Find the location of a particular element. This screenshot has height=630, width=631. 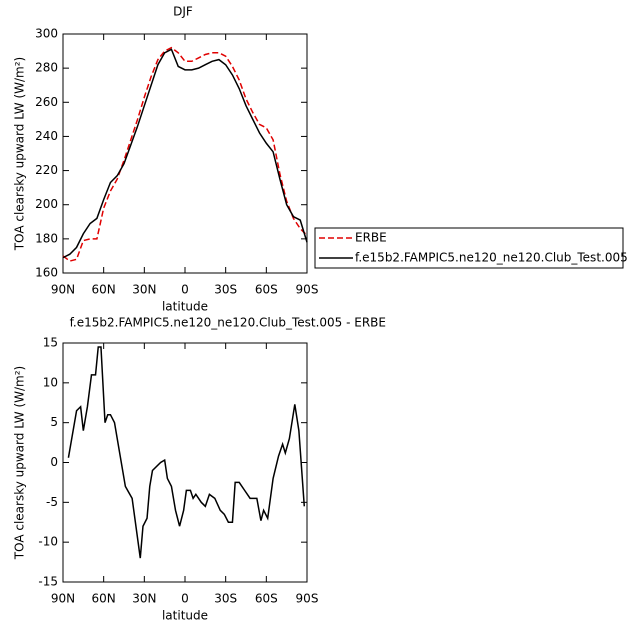

legend-box is located at coordinates (469, 248).